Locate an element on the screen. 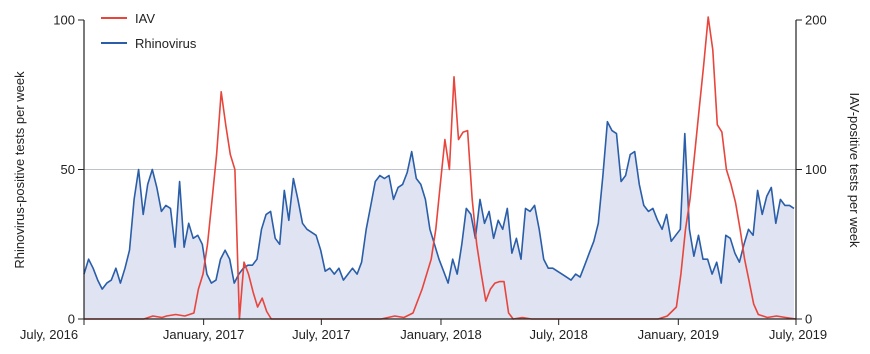  legend-label-rhinovirus: Rhinovirus is located at coordinates (166, 43).